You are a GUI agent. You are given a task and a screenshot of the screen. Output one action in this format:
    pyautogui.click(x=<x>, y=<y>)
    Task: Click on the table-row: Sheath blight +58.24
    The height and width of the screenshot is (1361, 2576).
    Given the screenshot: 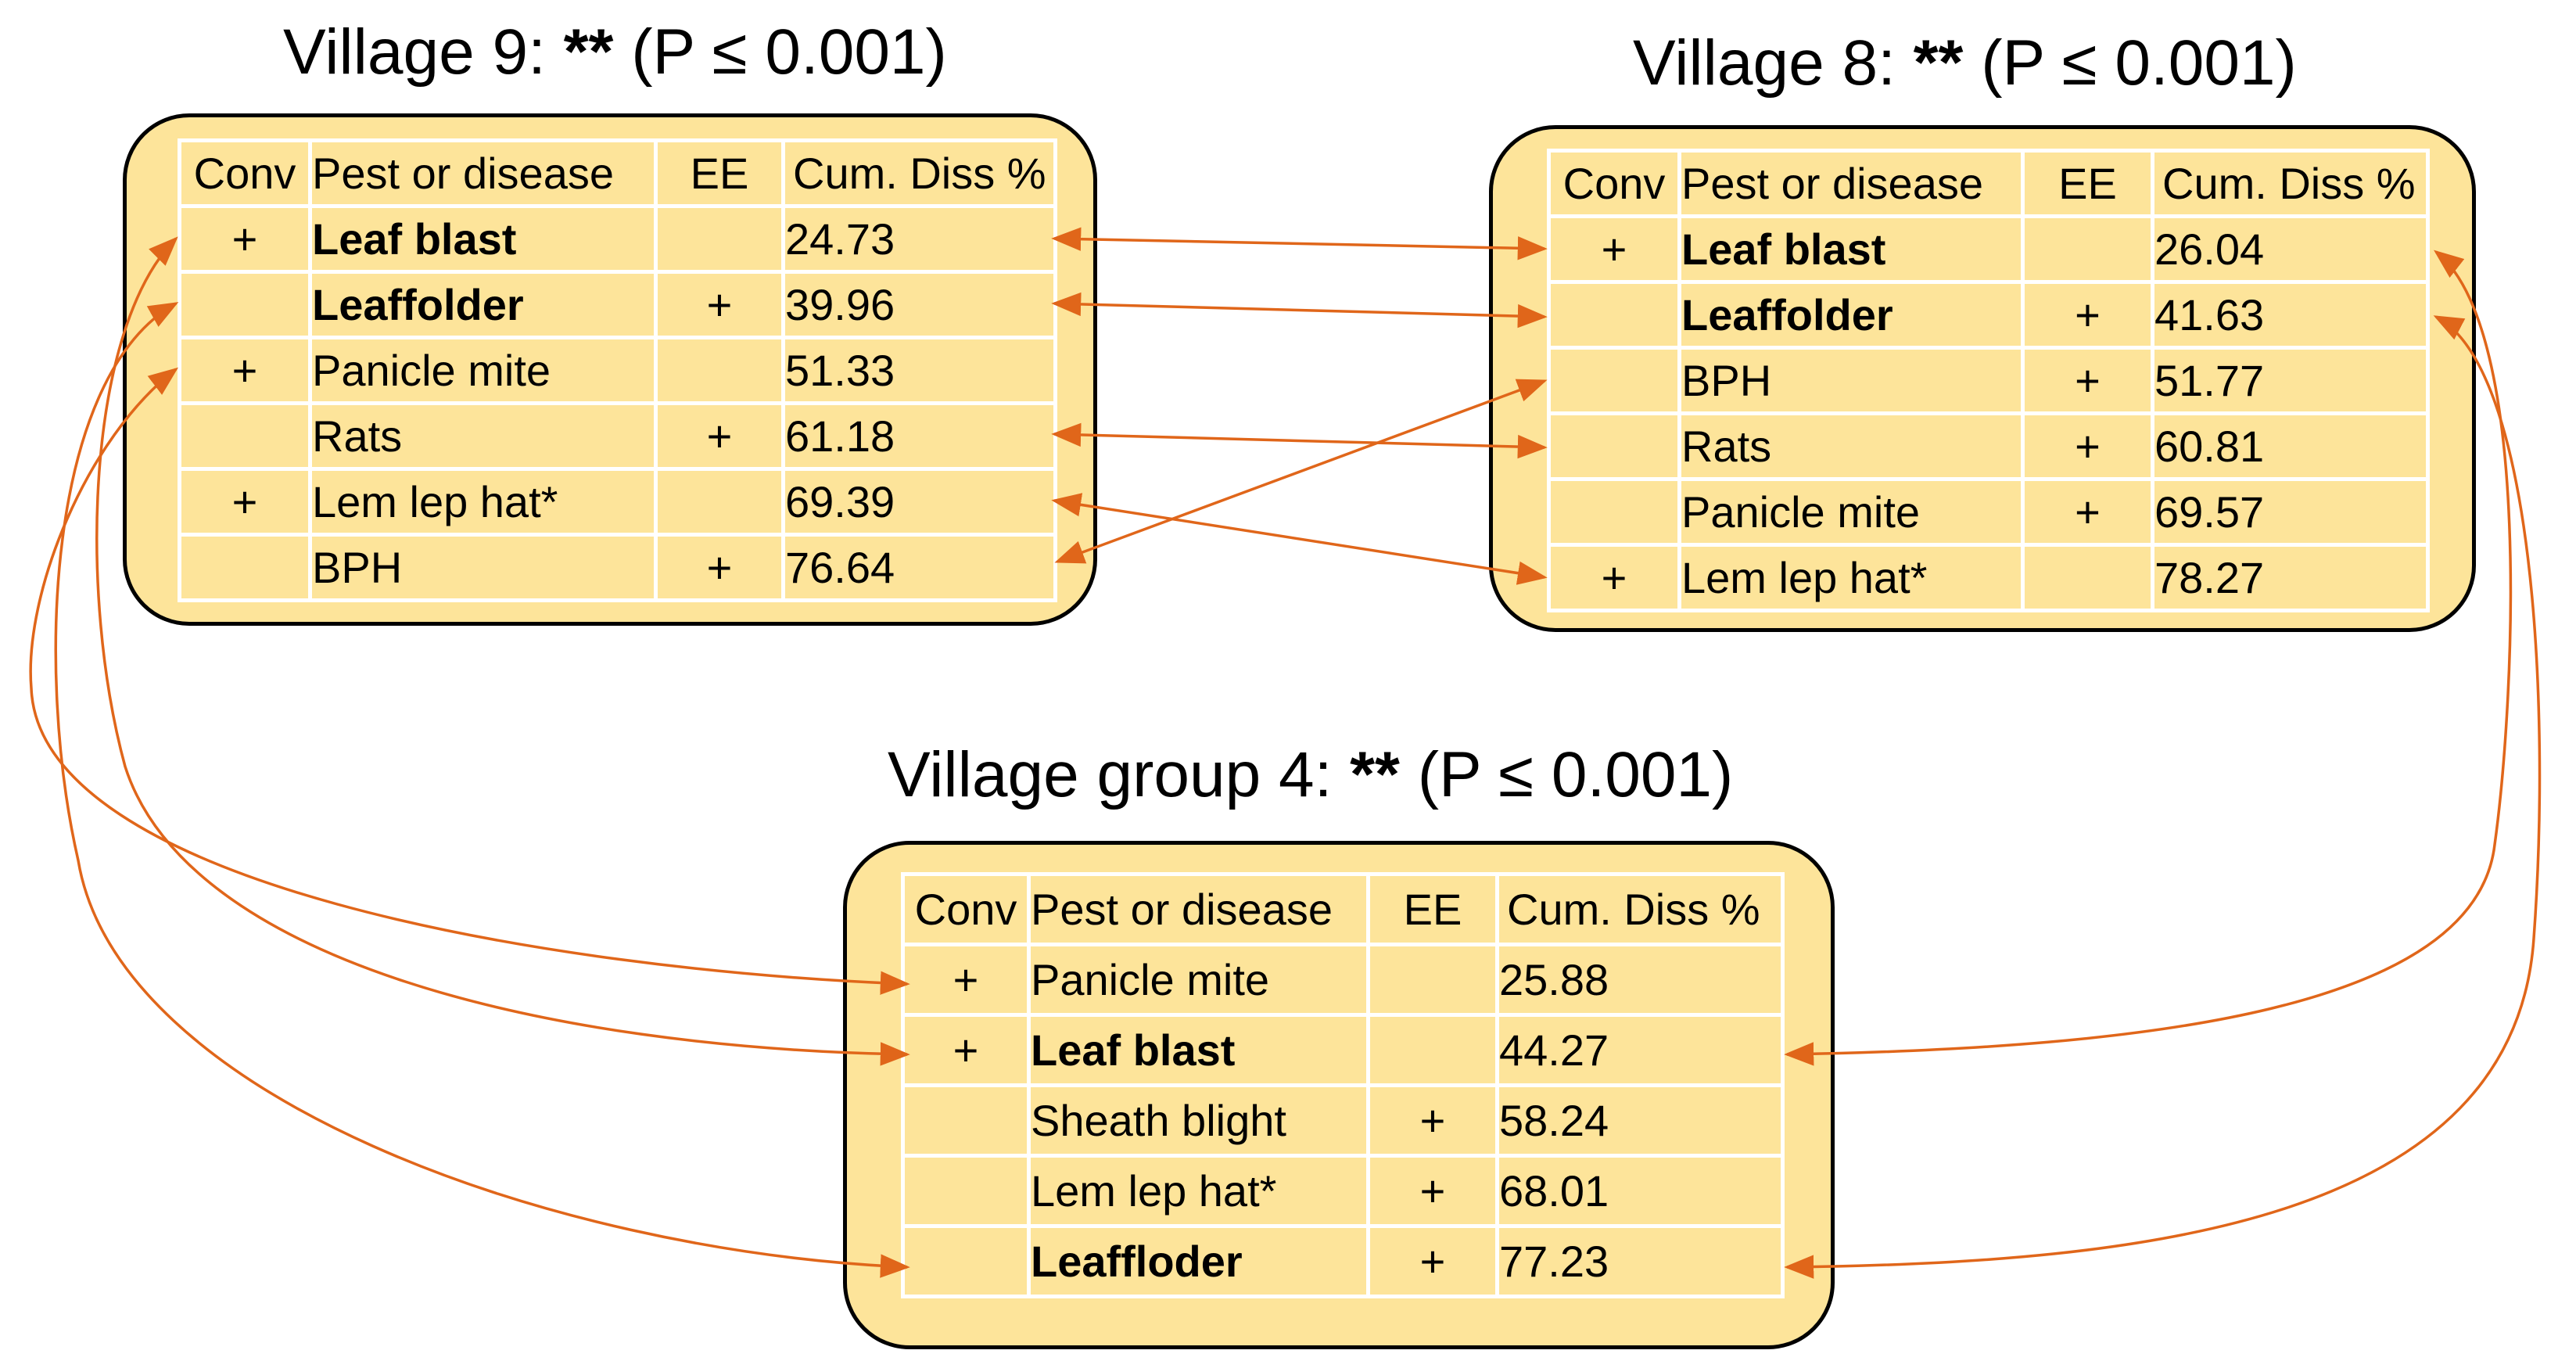 What is the action you would take?
    pyautogui.click(x=1343, y=1120)
    